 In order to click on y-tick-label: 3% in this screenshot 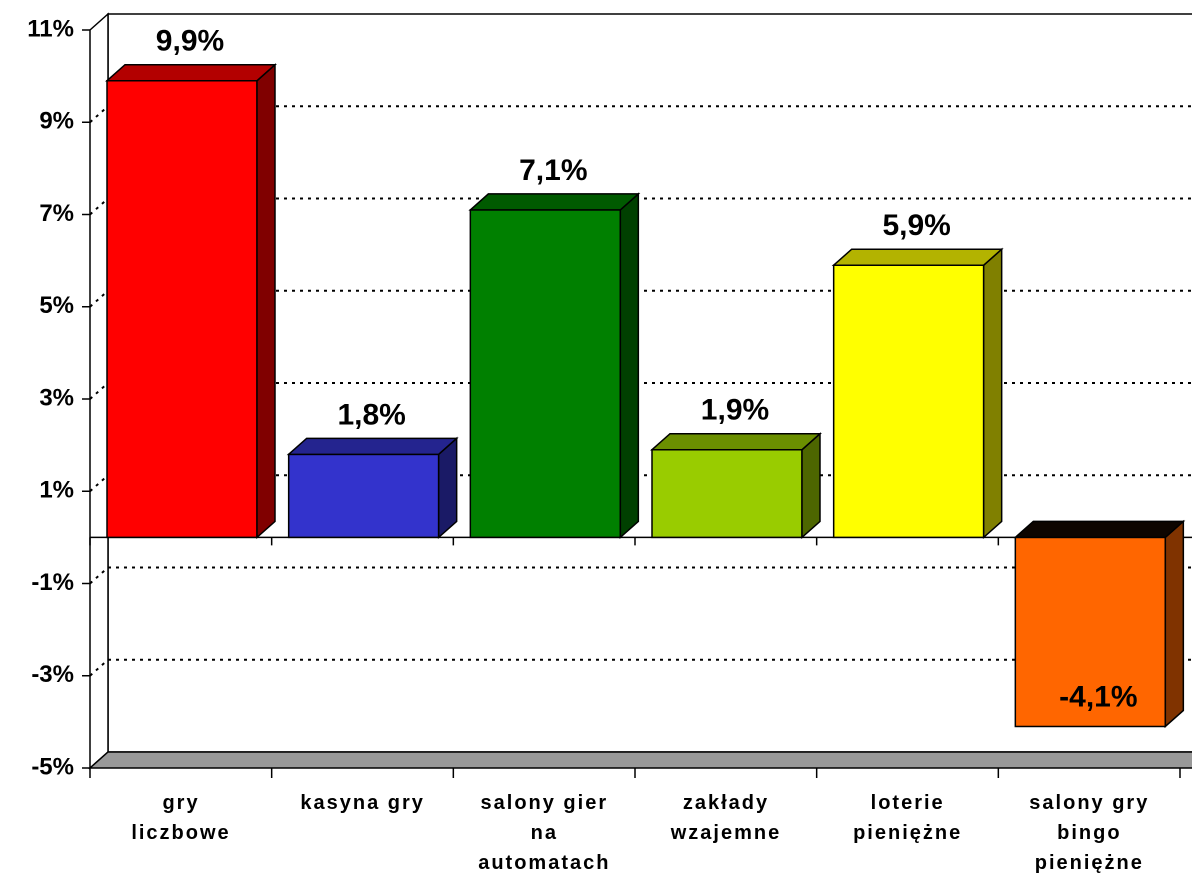, I will do `click(56, 397)`.